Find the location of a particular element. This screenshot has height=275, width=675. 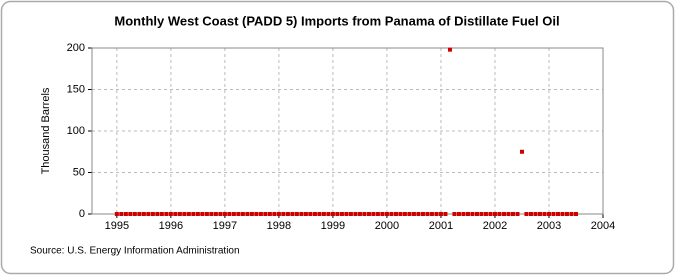

x-tick-label: 1997 is located at coordinates (225, 226).